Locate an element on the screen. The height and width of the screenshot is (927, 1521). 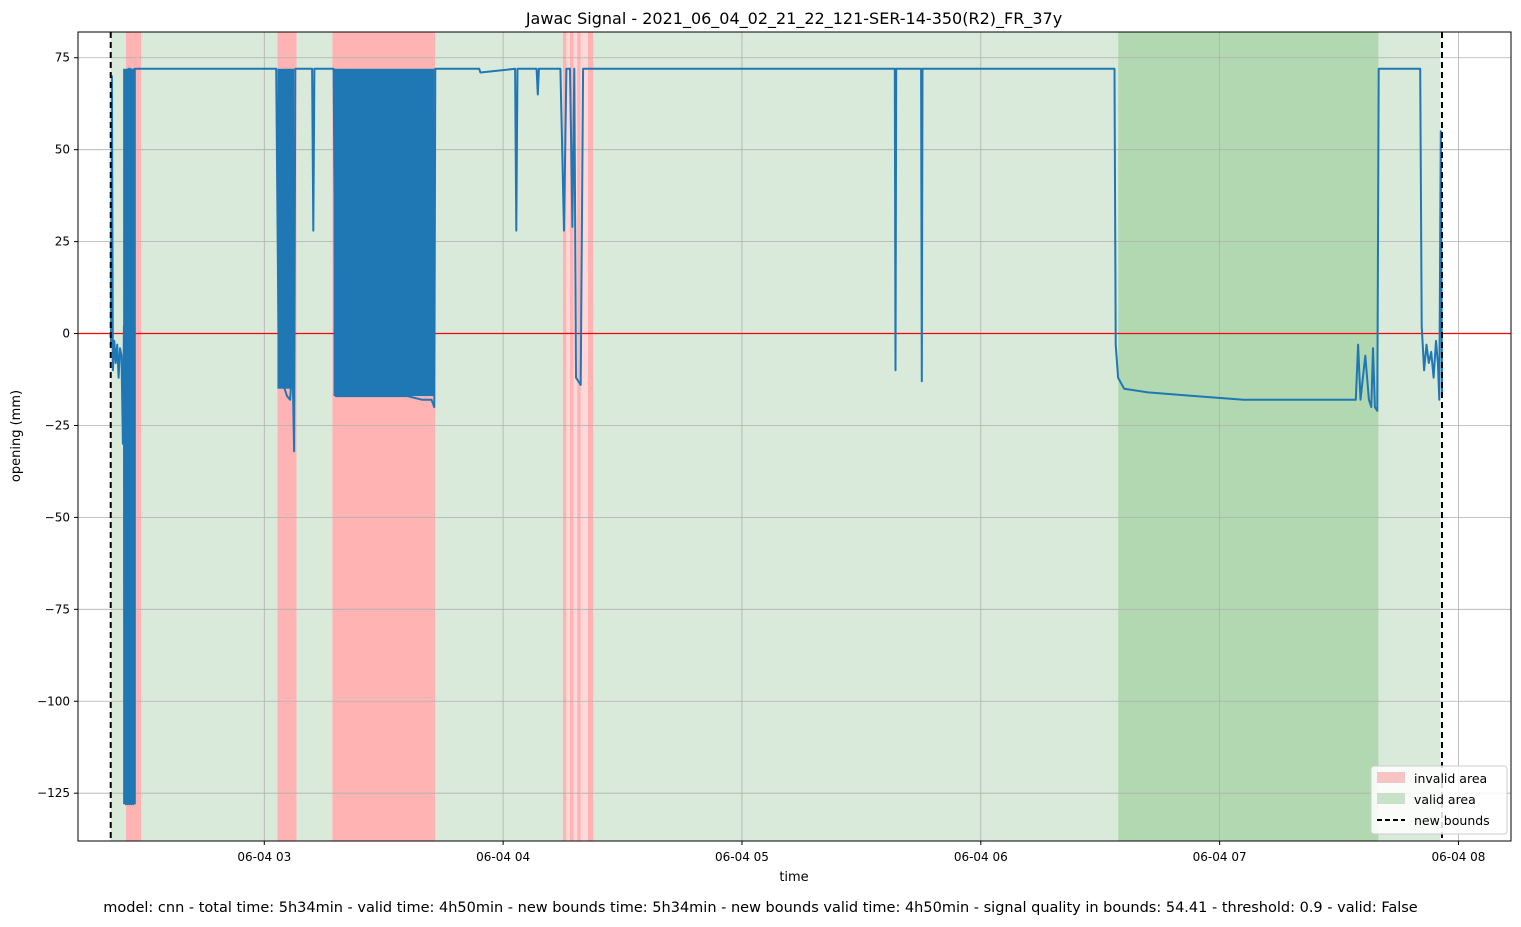
y-tick-label-3: 0 is located at coordinates (66, 334).